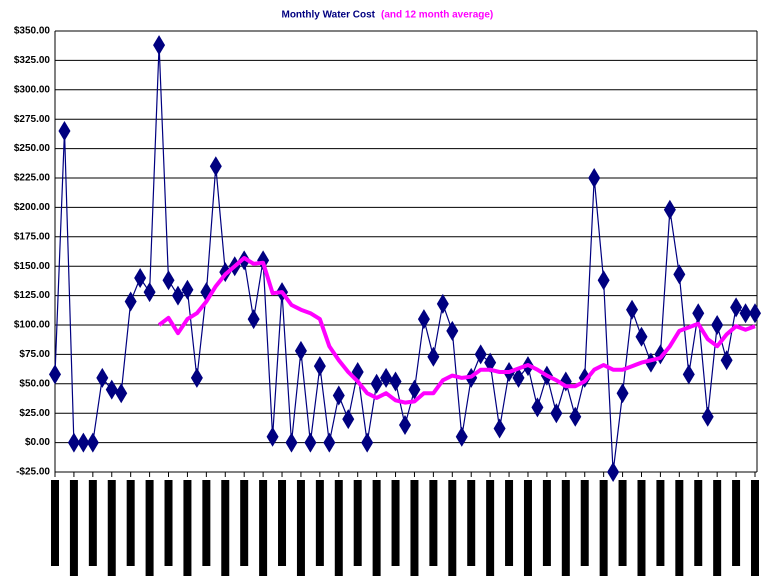  I want to click on y-tick-label: $325.00, so click(32, 60).